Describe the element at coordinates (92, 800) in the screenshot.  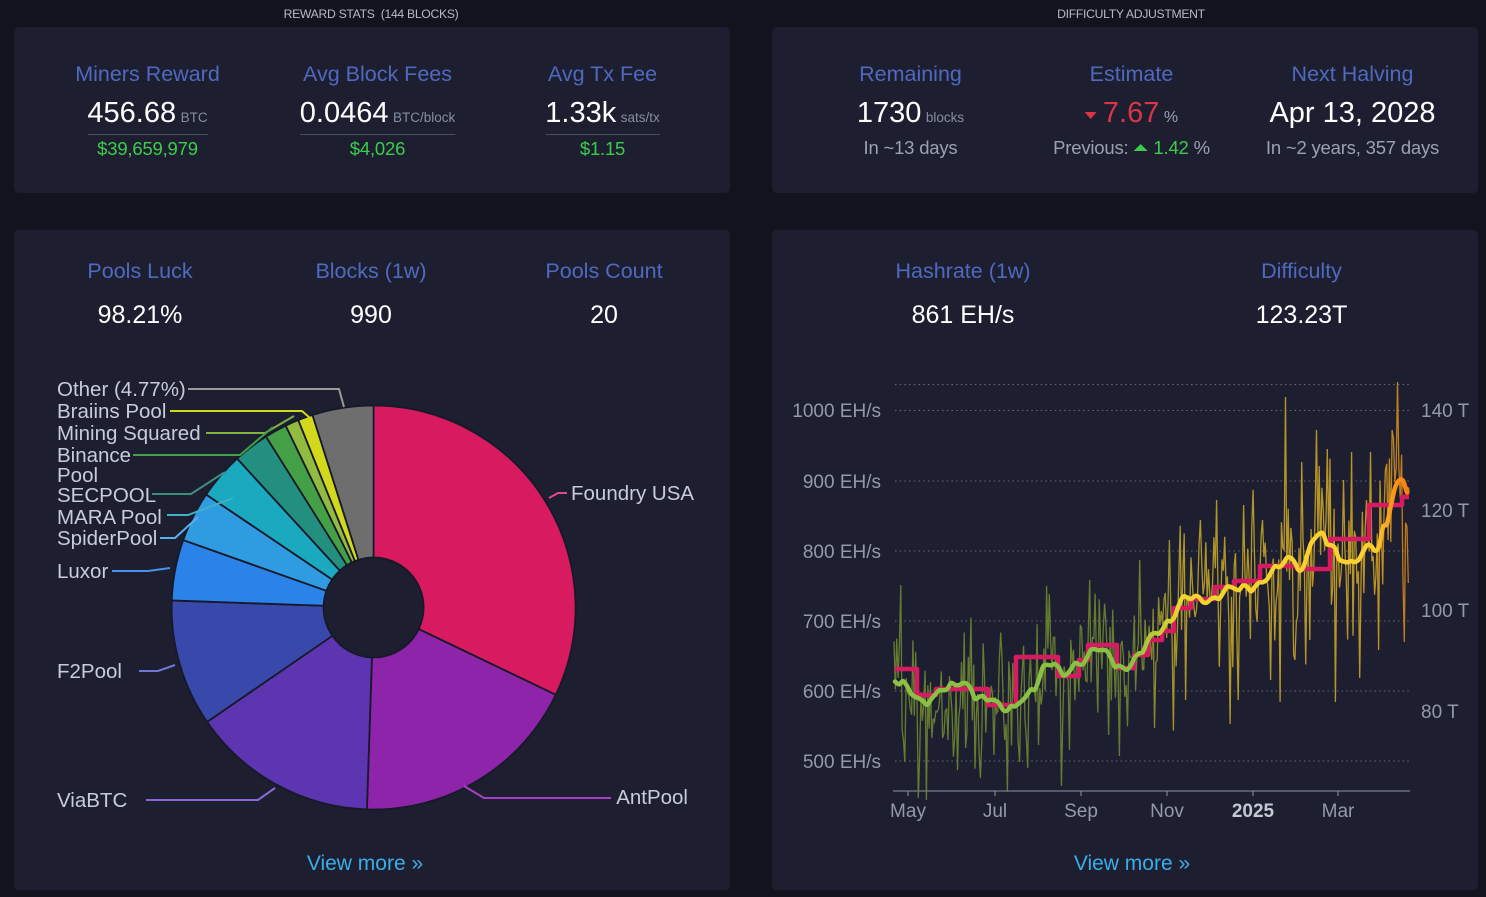
I see `svg-text: ViaBTC` at that location.